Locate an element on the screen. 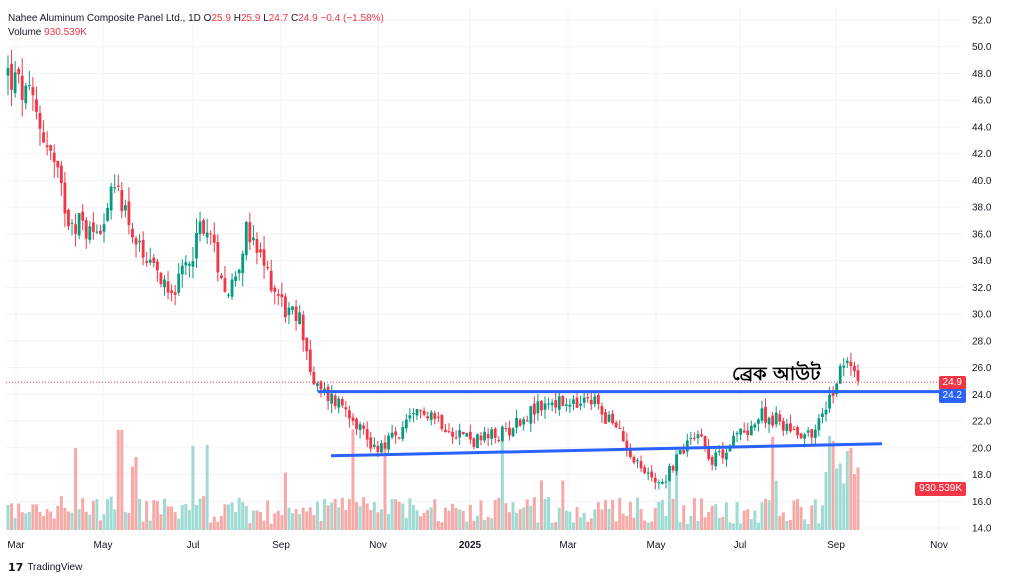 Image resolution: width=1024 pixels, height=581 pixels. volume-tag: 930.539K is located at coordinates (940, 489).